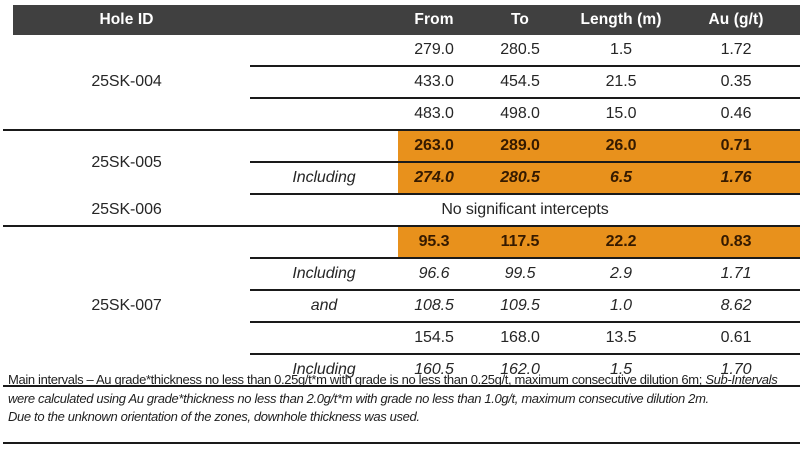  I want to click on table-row: Including 160.5 162.0 1.5 1.70, so click(401, 369).